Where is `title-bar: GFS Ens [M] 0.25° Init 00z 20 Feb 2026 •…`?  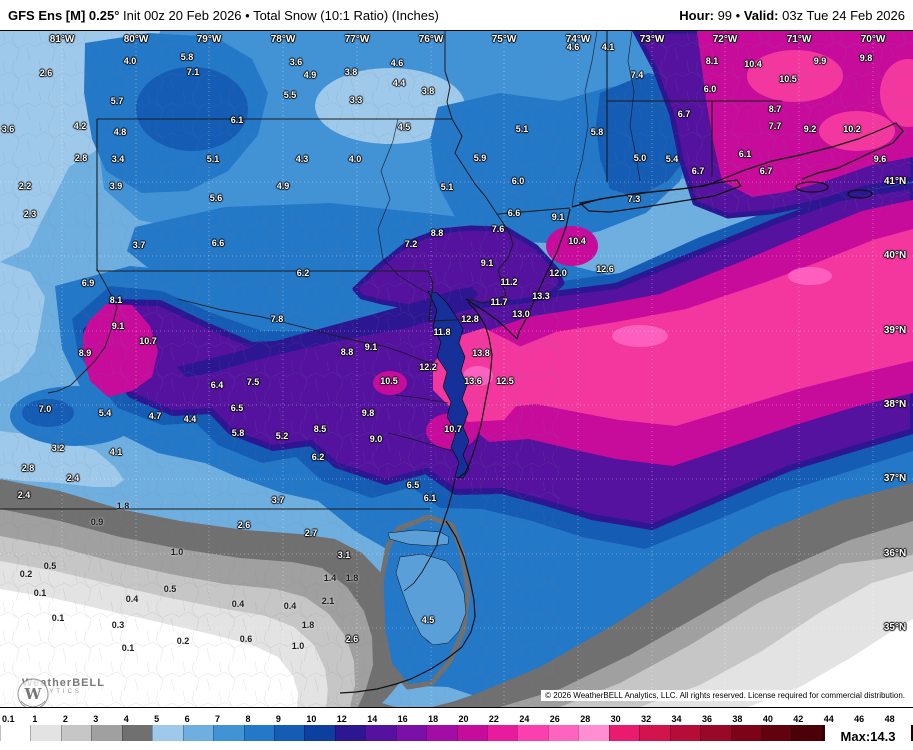 title-bar: GFS Ens [M] 0.25° Init 00z 20 Feb 2026 •… is located at coordinates (456, 15).